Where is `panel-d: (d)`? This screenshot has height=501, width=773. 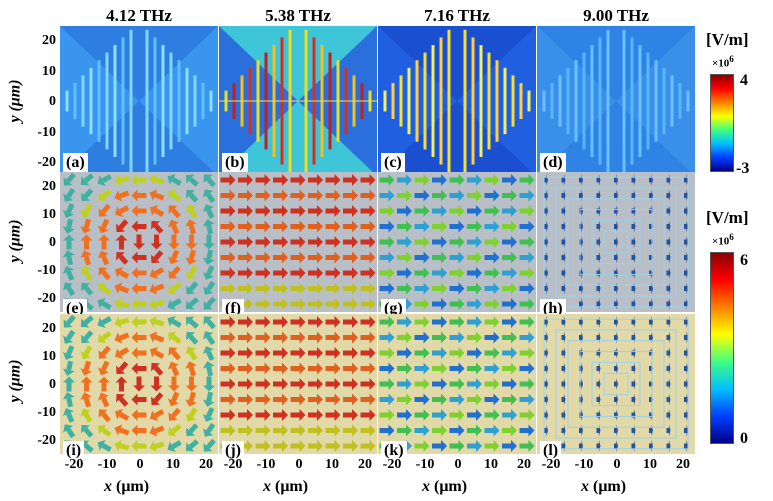 panel-d: (d) is located at coordinates (616, 101).